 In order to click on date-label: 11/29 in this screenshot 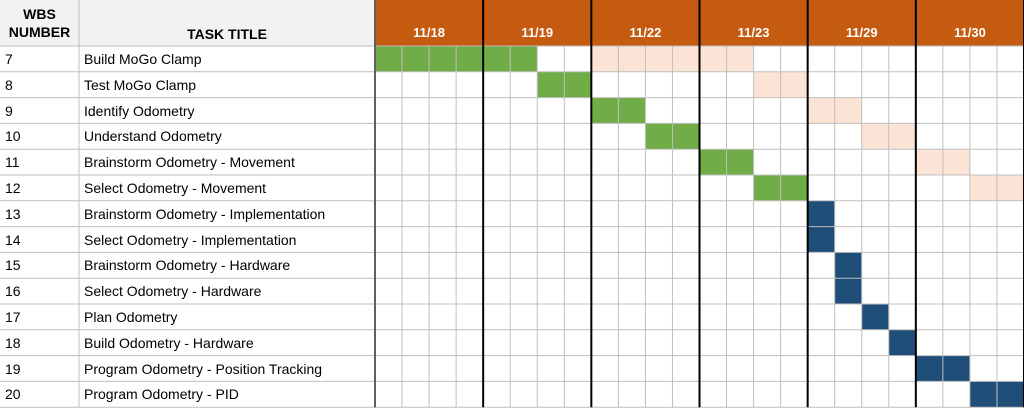, I will do `click(861, 32)`.